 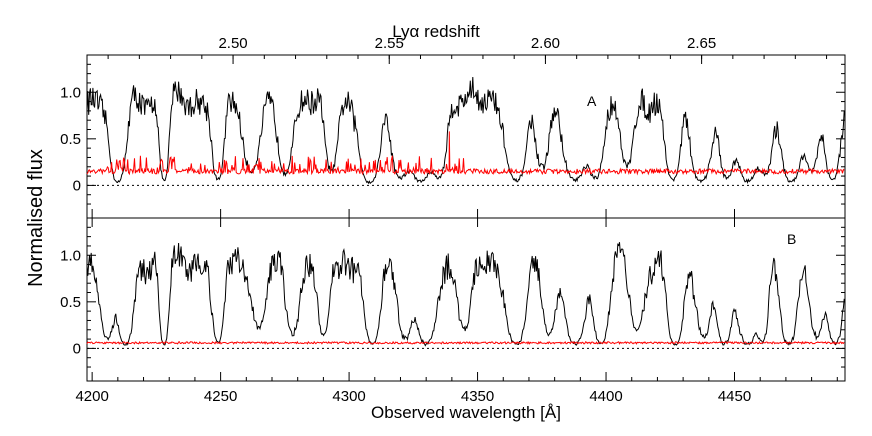 I want to click on panel-b-y-tick-label-2: 1.0, so click(x=70, y=255).